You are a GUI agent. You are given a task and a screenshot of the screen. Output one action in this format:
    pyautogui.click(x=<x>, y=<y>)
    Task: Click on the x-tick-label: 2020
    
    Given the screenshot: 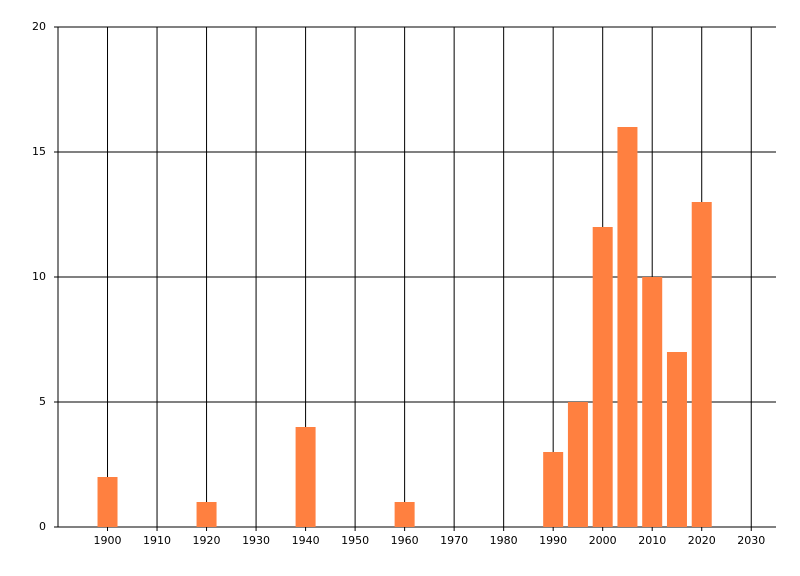 What is the action you would take?
    pyautogui.click(x=702, y=540)
    